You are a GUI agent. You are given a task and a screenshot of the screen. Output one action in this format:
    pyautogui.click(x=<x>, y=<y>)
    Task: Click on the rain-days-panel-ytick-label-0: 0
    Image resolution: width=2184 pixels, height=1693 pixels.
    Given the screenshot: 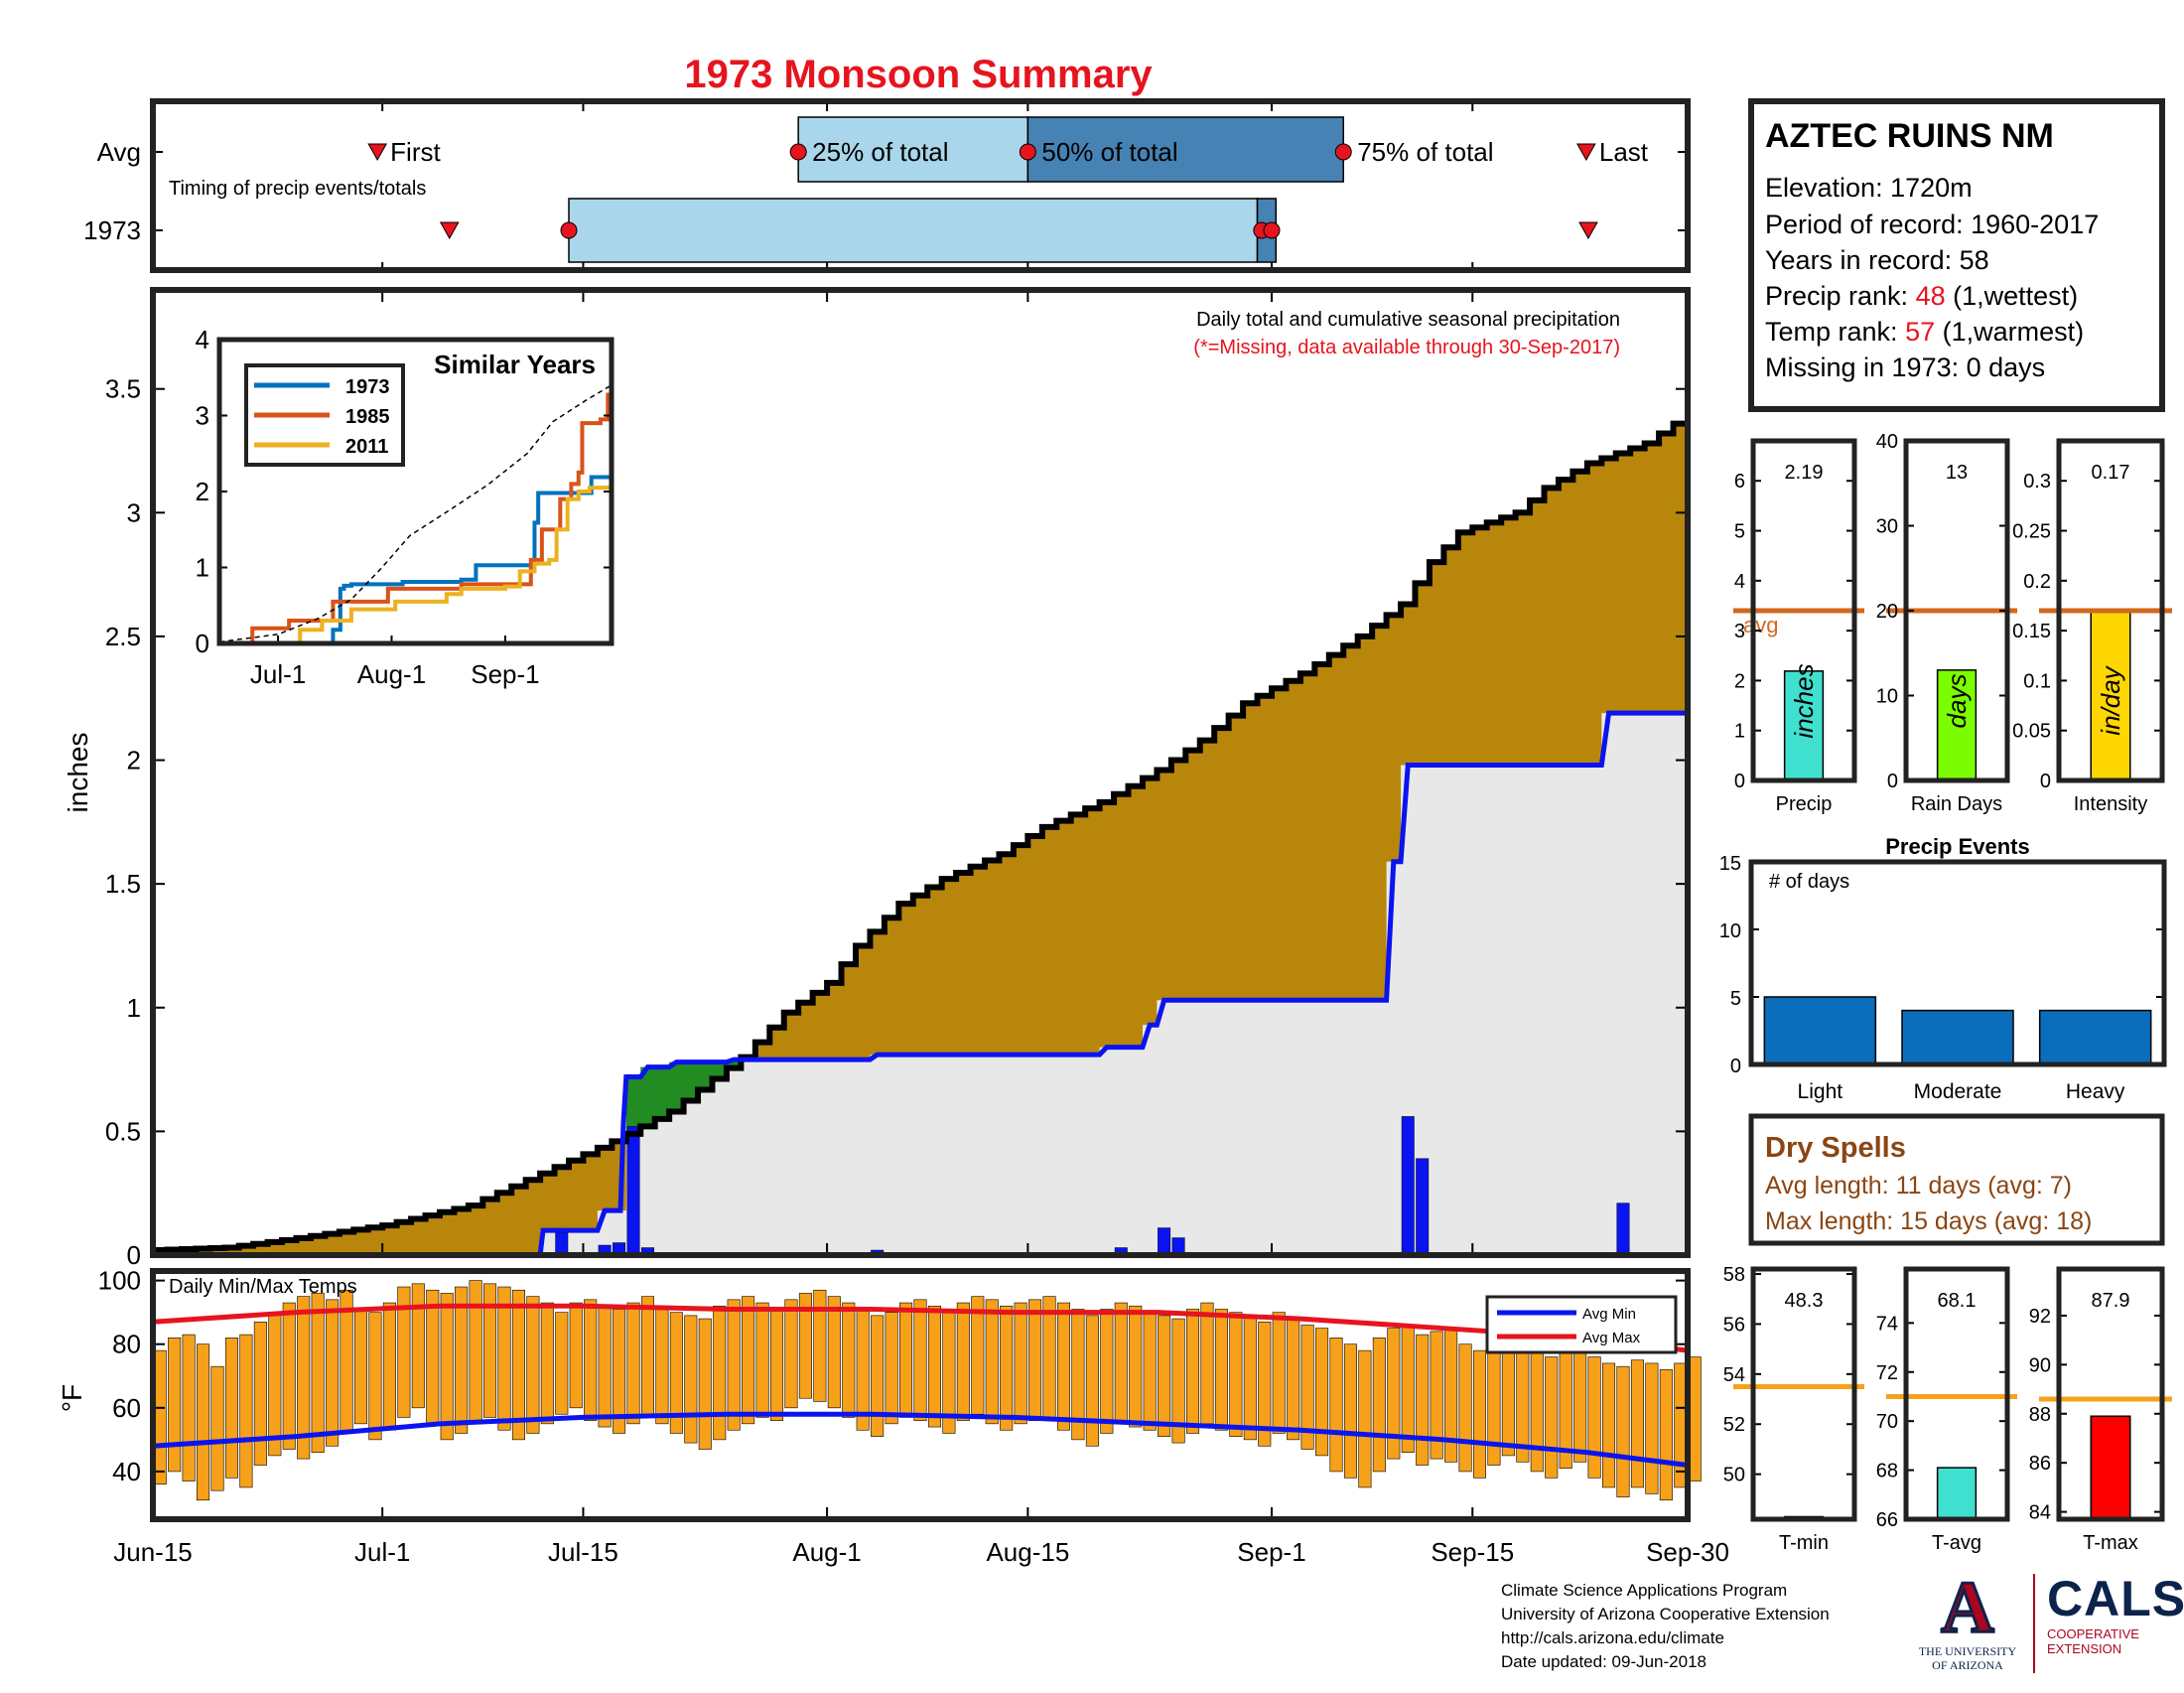 What is the action you would take?
    pyautogui.click(x=1892, y=781)
    